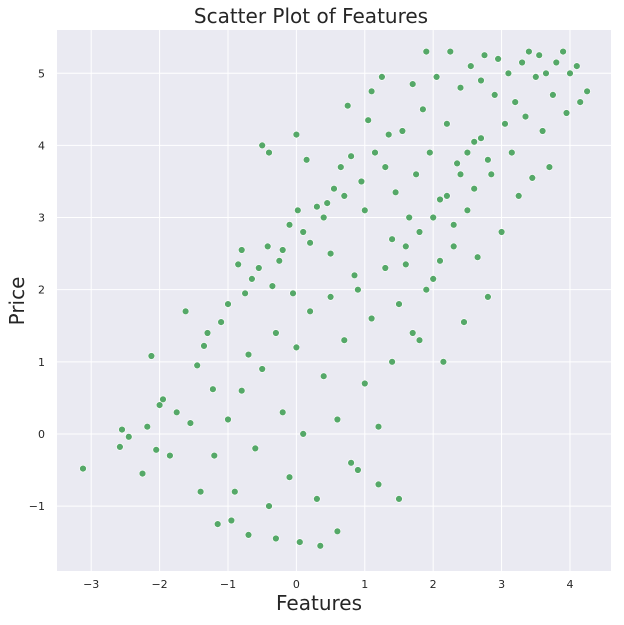 This screenshot has width=624, height=625. Describe the element at coordinates (37, 290) in the screenshot. I see `y-tick-labels: −1 0 1 2 3 4 5` at that location.